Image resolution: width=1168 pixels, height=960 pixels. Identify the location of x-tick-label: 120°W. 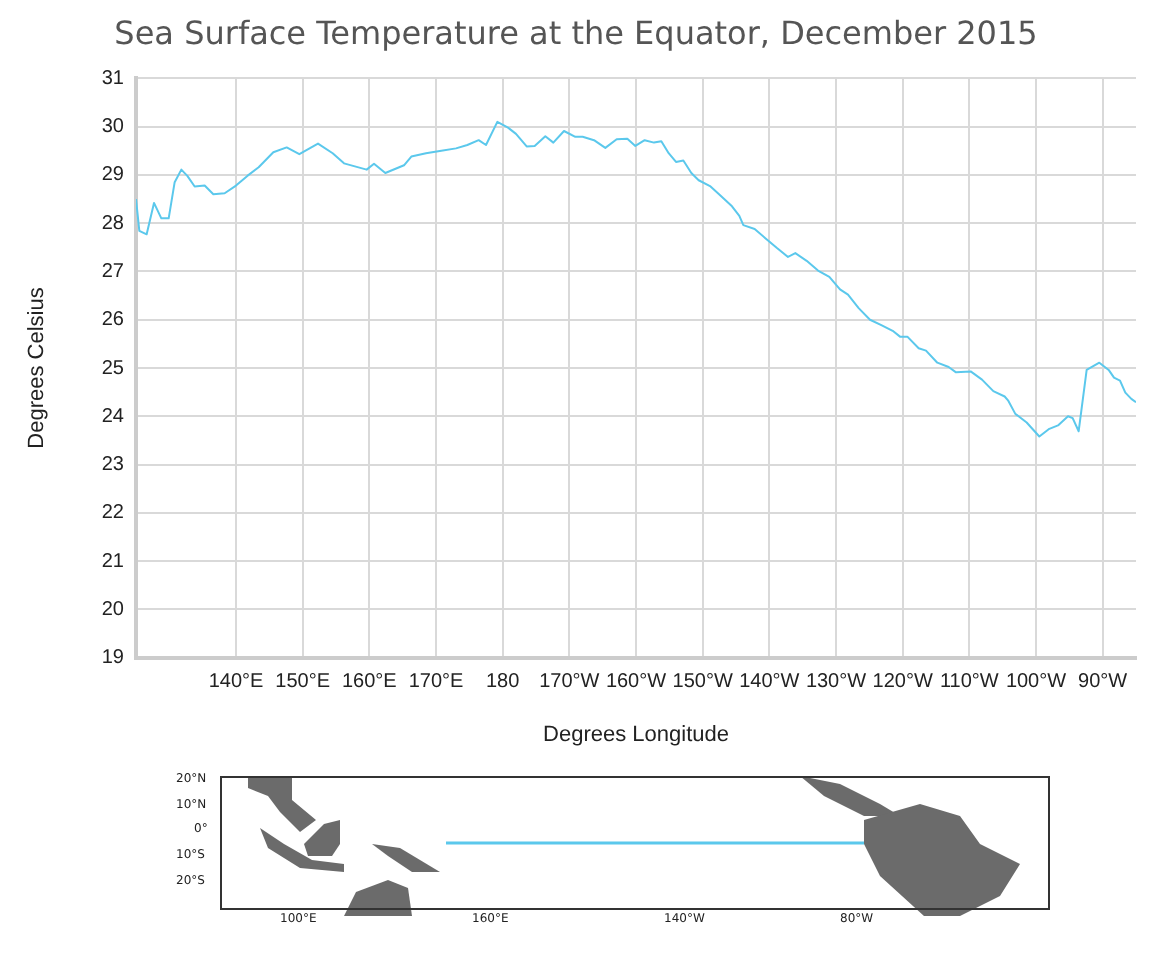
(903, 682).